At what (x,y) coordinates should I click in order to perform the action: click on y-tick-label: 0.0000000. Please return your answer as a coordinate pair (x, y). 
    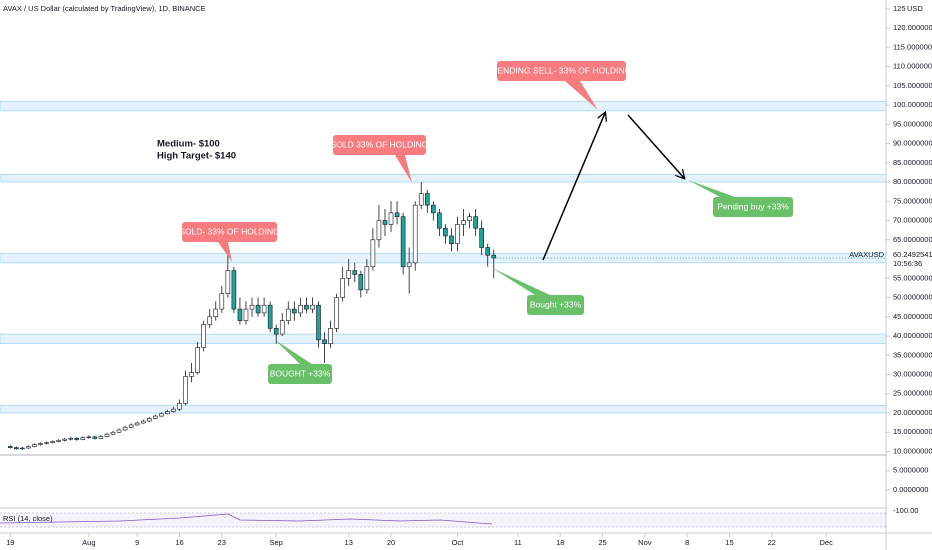
    Looking at the image, I should click on (910, 489).